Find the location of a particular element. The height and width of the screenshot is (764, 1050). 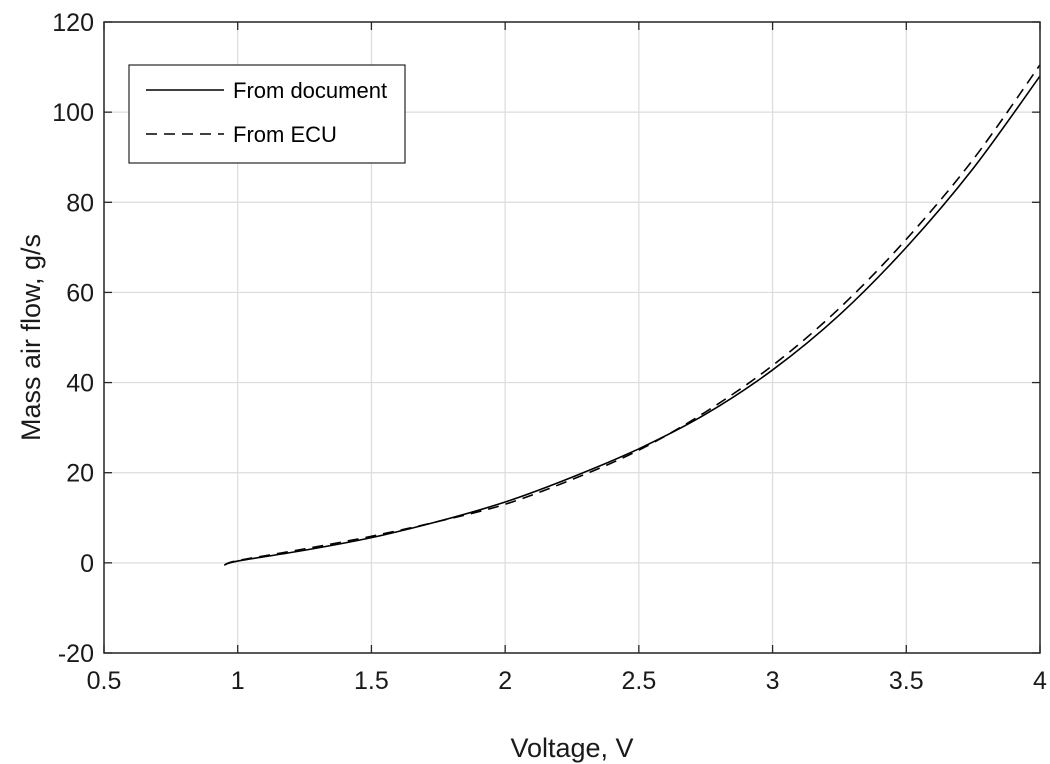

x-tick-label: 2.5 is located at coordinates (638, 681).